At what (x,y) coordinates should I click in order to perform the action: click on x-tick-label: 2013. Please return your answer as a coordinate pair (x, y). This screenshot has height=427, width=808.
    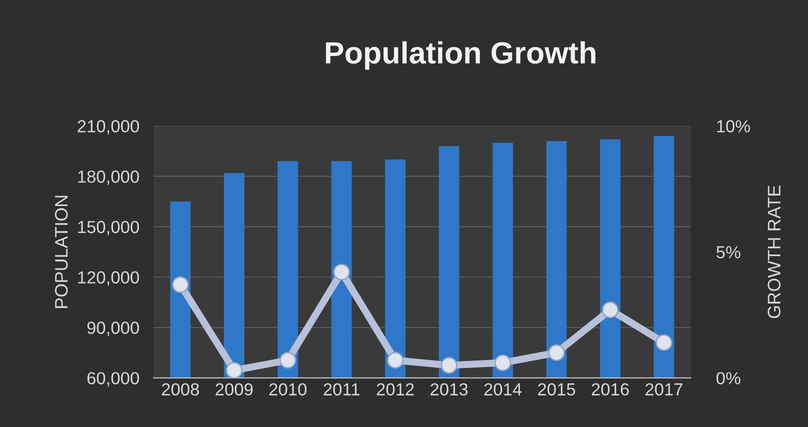
    Looking at the image, I should click on (449, 389).